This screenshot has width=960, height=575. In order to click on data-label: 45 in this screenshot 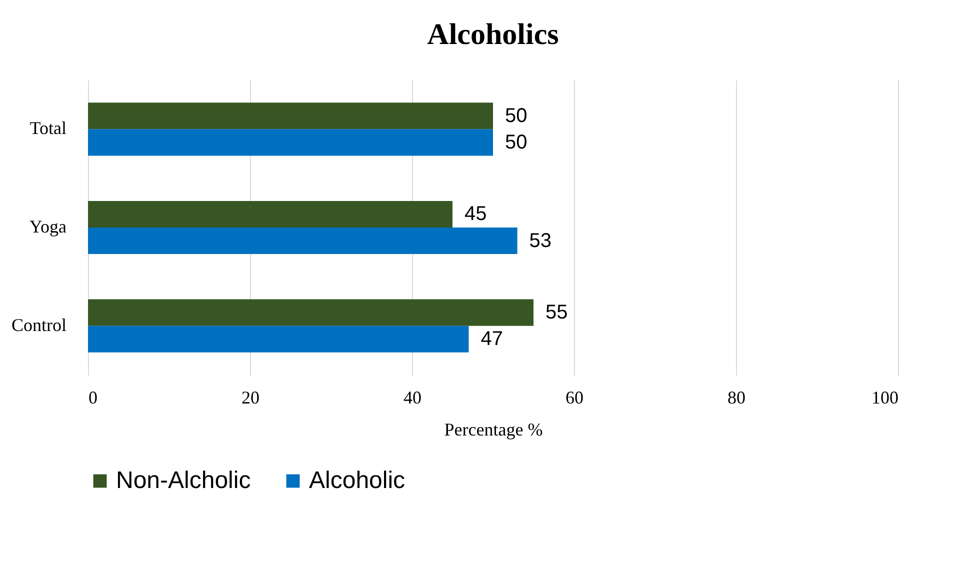, I will do `click(475, 214)`.